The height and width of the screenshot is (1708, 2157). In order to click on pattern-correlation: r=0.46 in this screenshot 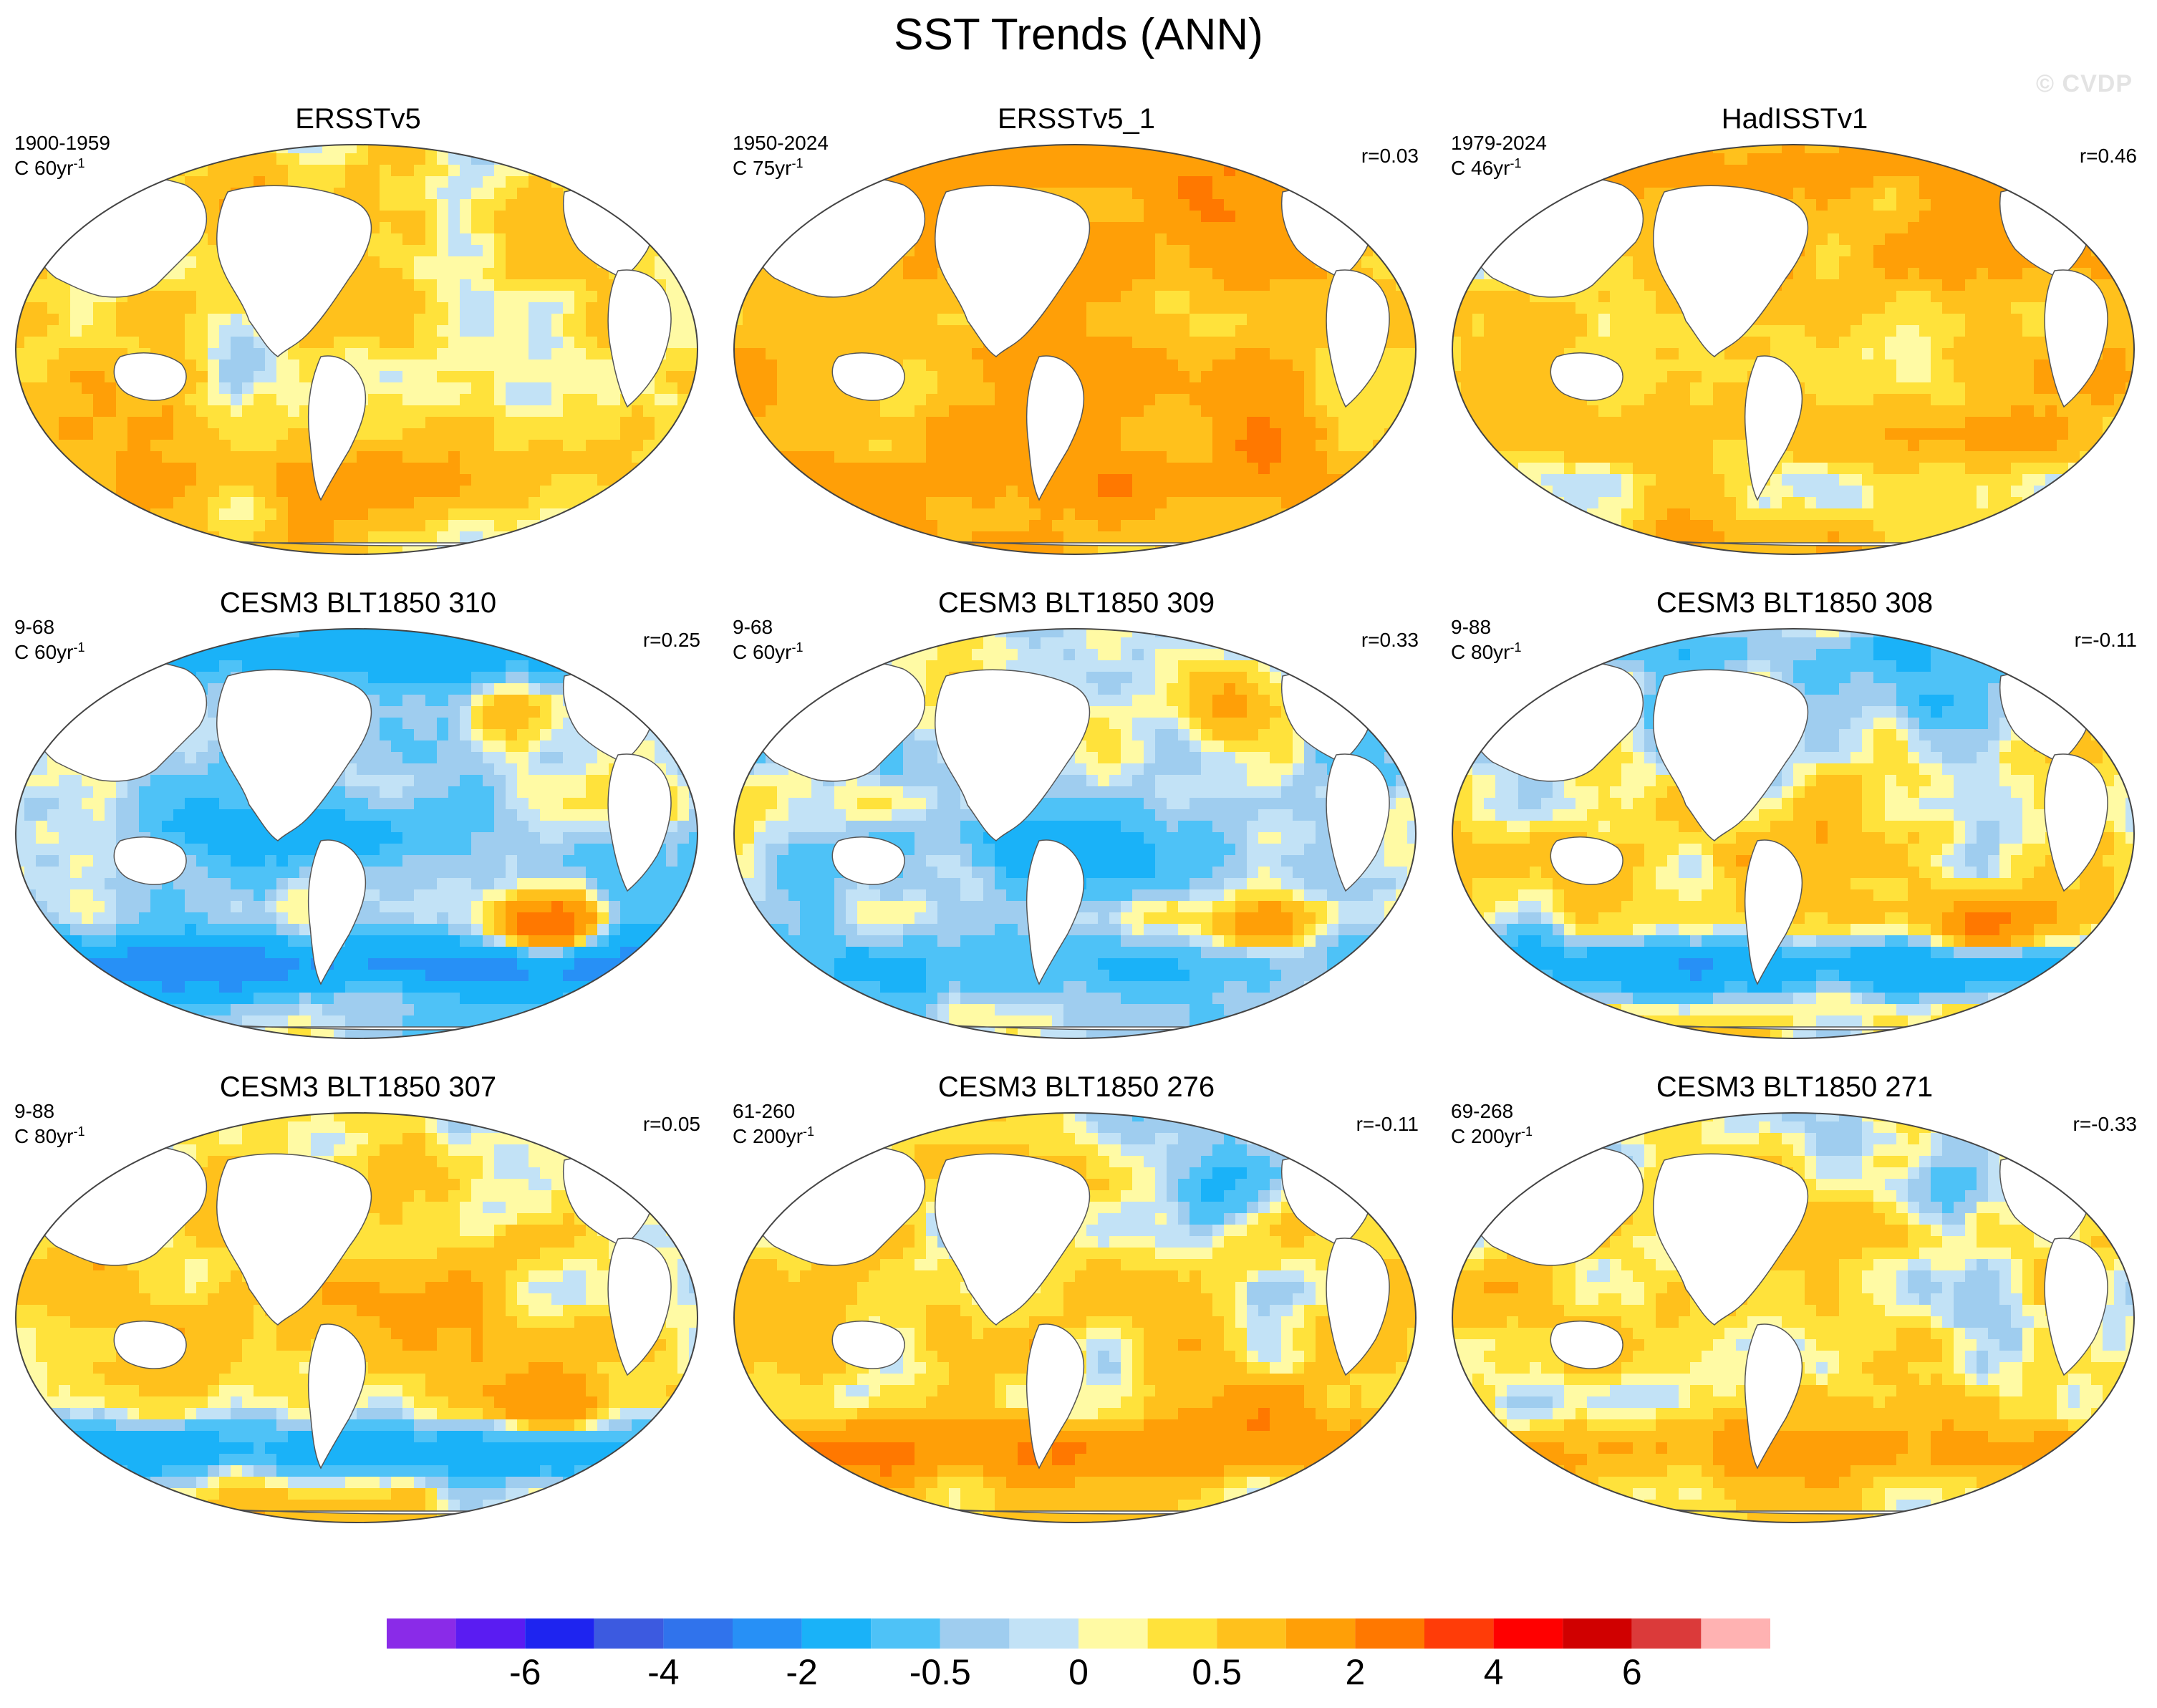, I will do `click(2108, 156)`.